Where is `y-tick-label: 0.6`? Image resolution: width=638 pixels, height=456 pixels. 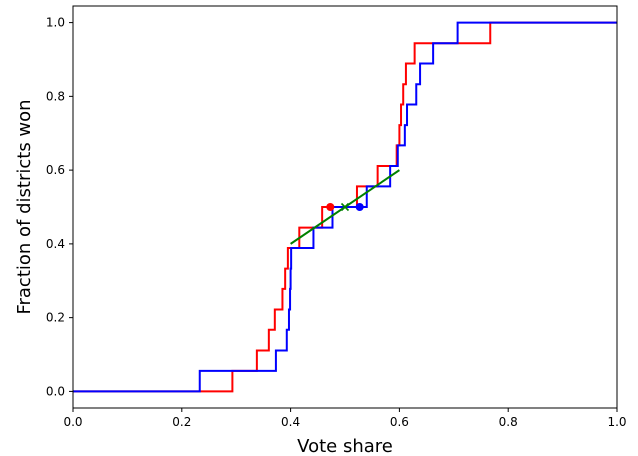 y-tick-label: 0.6 is located at coordinates (55, 170).